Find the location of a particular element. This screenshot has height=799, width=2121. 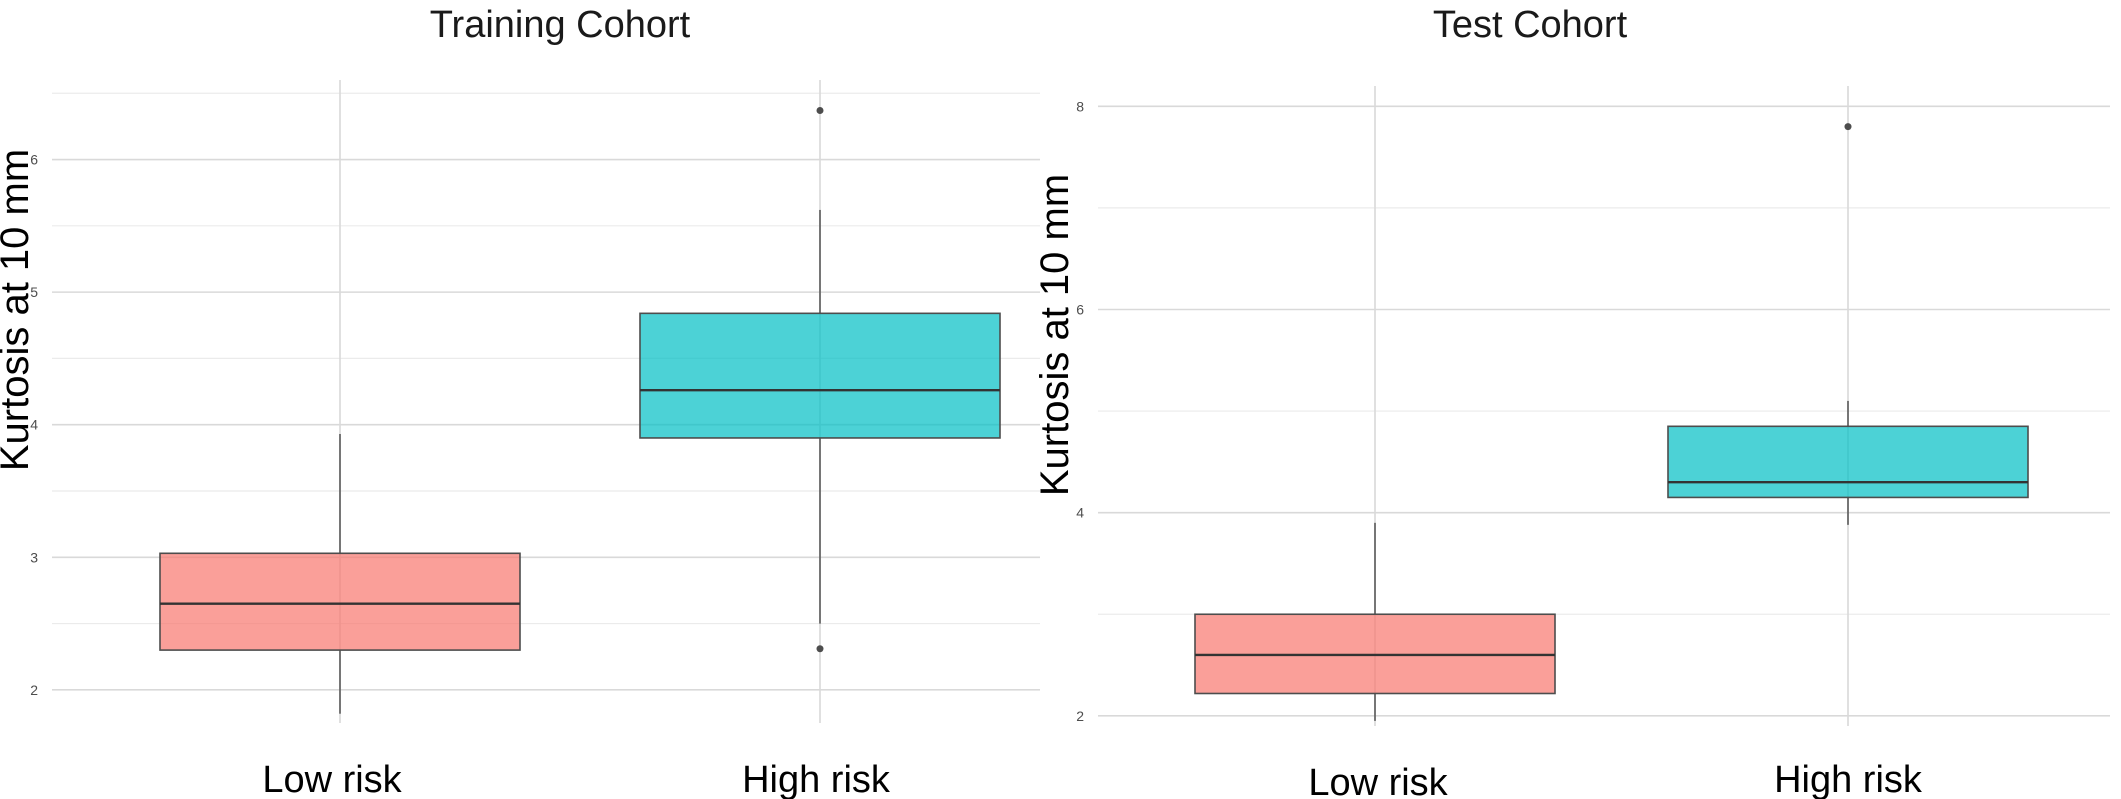

y-tick-label: 3 is located at coordinates (34, 557).